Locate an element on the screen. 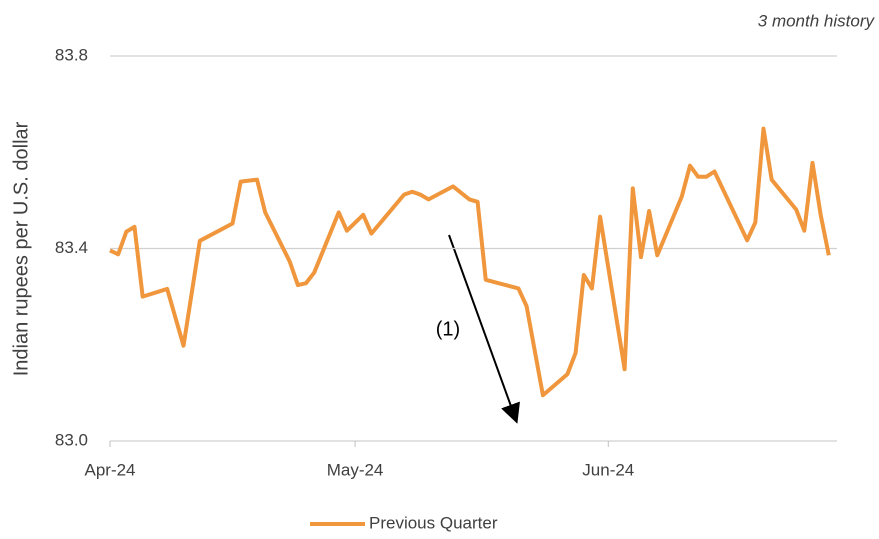 This screenshot has height=539, width=879. x-tick-label: May-24 is located at coordinates (355, 469).